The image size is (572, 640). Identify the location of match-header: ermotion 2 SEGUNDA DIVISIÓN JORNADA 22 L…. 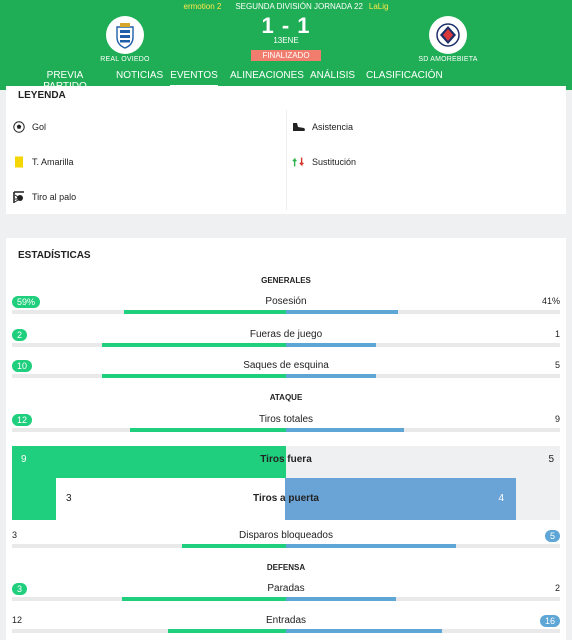
(286, 45).